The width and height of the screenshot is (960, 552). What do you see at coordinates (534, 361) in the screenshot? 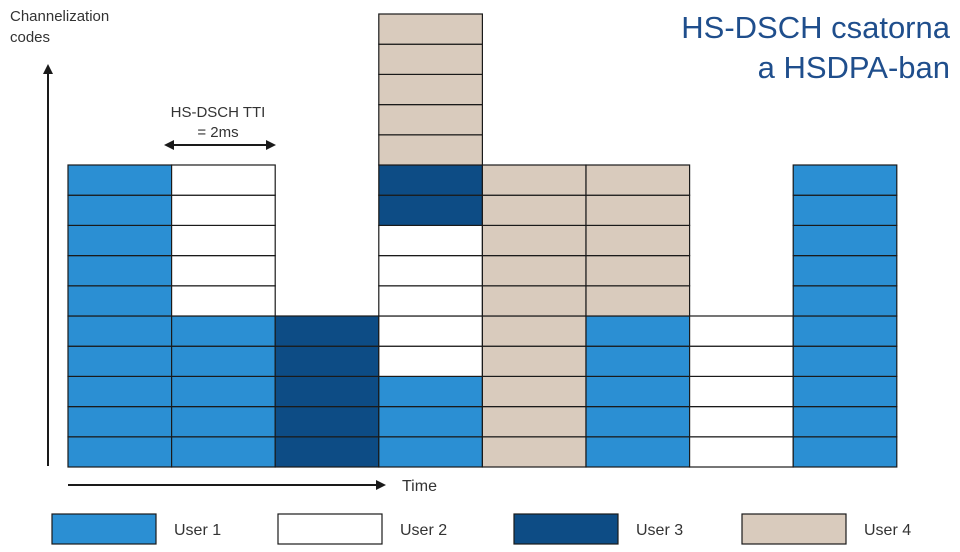
I see `code-cell-slot5-code4` at bounding box center [534, 361].